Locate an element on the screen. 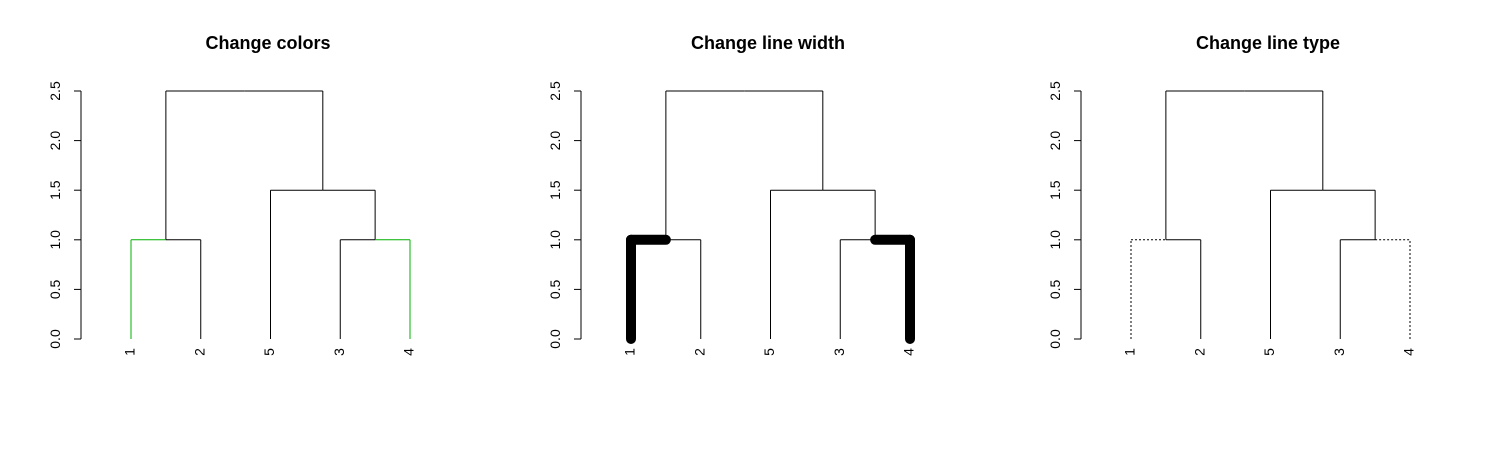 This screenshot has height=450, width=1500. panel-title: Change line width is located at coordinates (768, 43).